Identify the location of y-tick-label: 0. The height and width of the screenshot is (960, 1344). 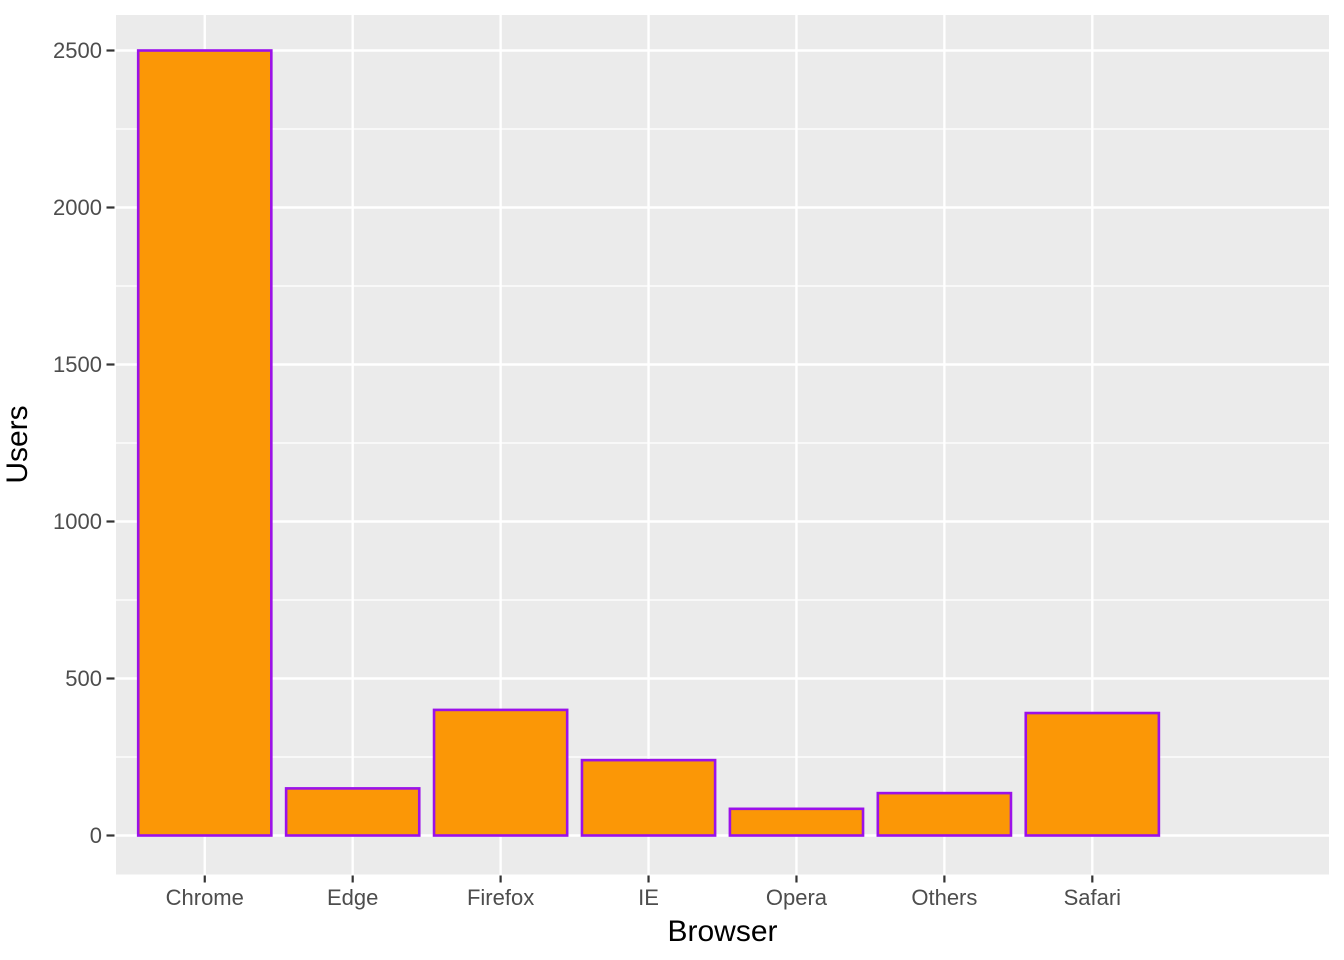
(96, 835).